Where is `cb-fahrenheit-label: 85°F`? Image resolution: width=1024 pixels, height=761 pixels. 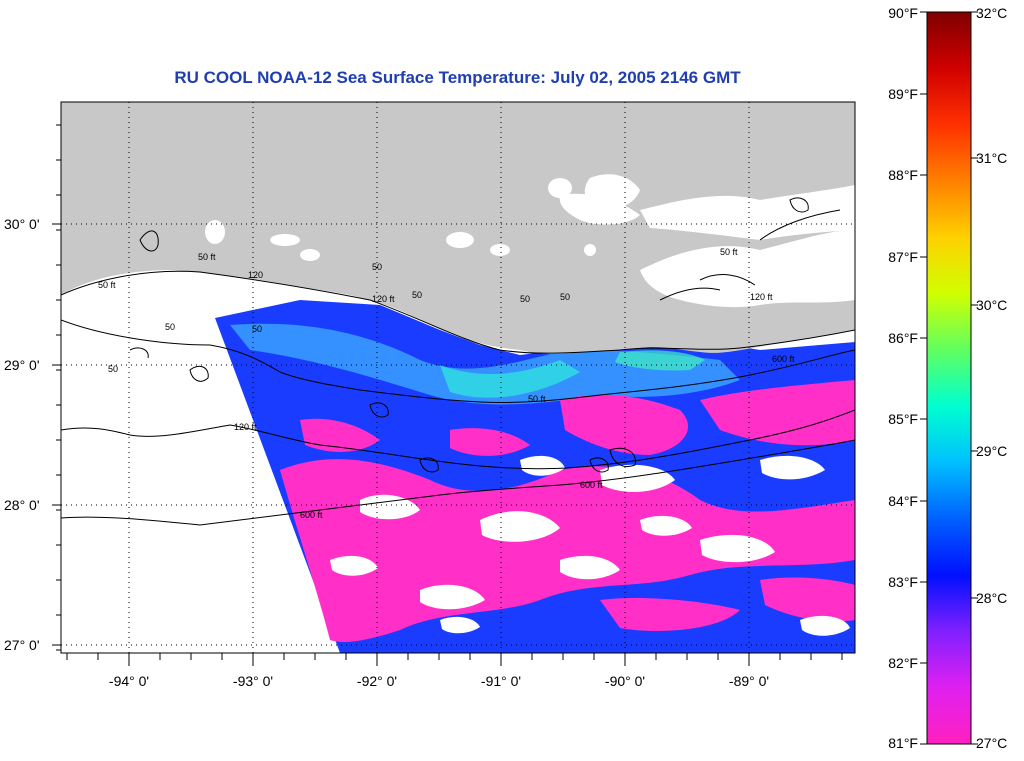
cb-fahrenheit-label: 85°F is located at coordinates (903, 419).